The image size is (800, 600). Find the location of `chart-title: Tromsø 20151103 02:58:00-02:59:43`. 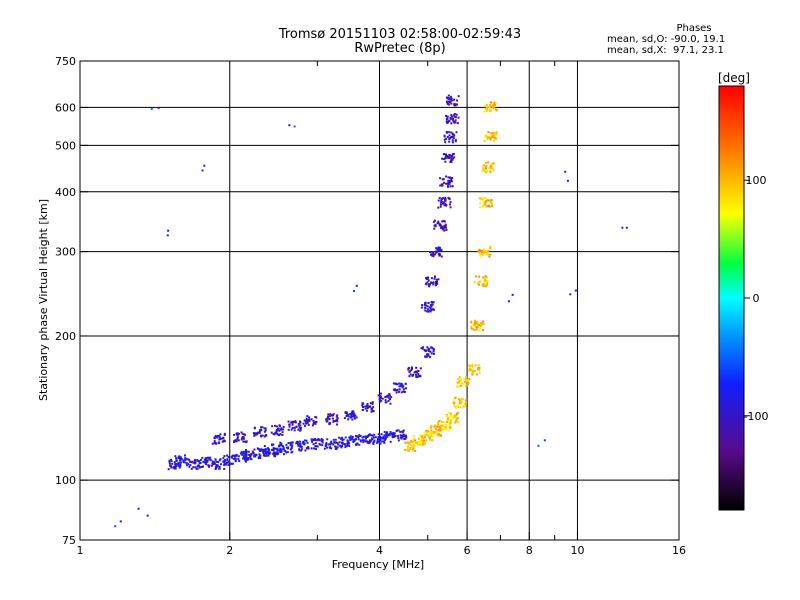

chart-title: Tromsø 20151103 02:58:00-02:59:43 is located at coordinates (400, 34).